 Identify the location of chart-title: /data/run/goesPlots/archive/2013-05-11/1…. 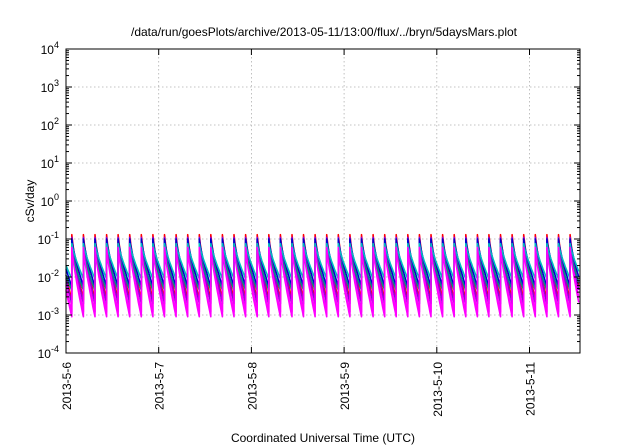
(324, 32).